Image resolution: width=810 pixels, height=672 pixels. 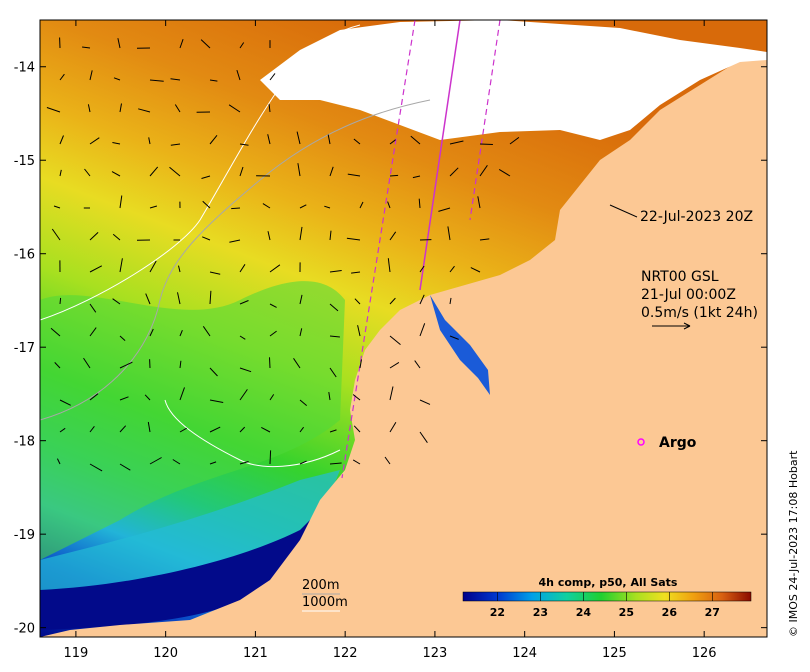 What do you see at coordinates (434, 653) in the screenshot?
I see `lon-tick-label: 123` at bounding box center [434, 653].